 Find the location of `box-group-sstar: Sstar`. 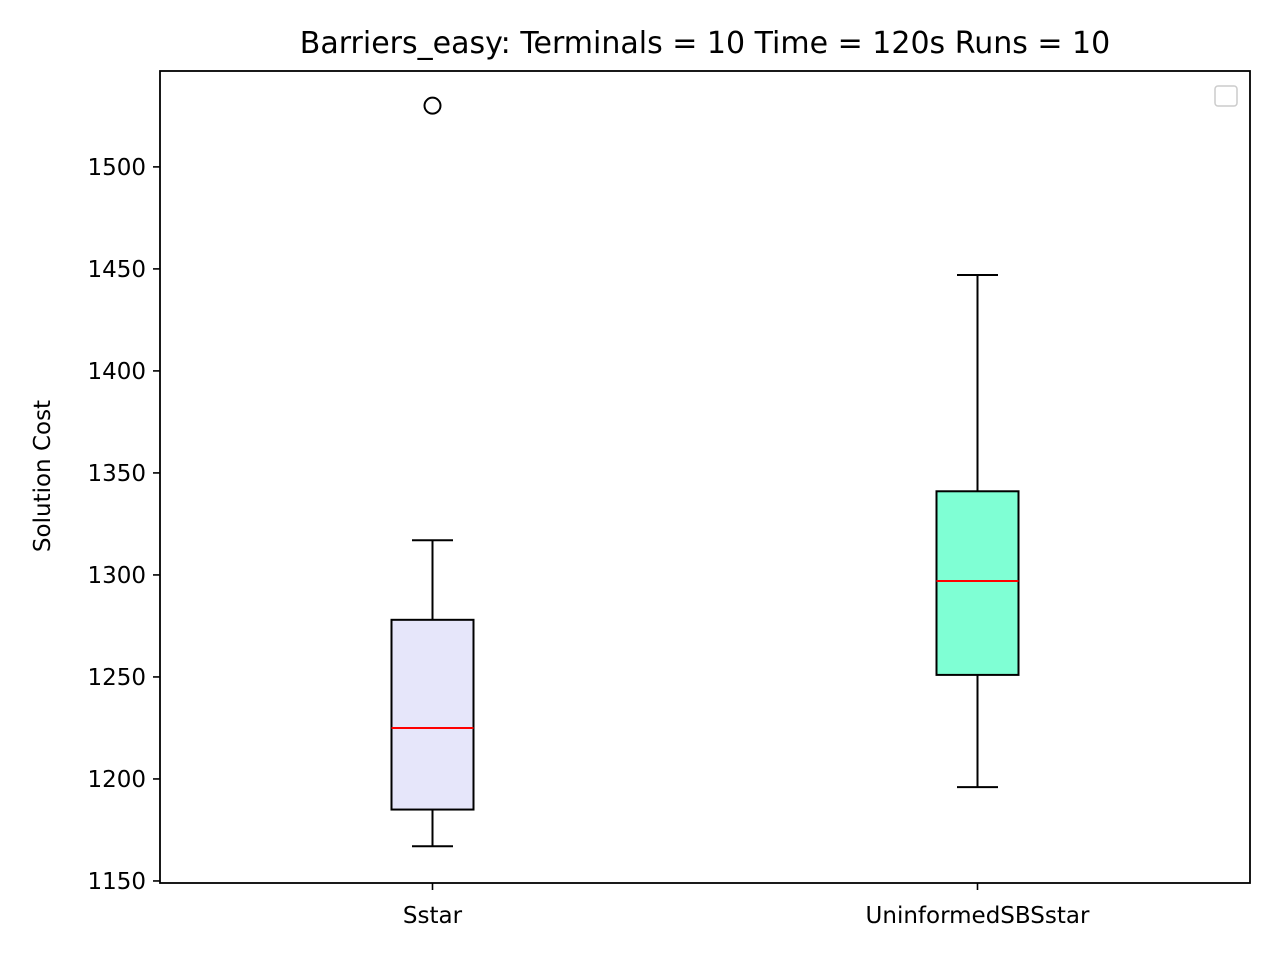

box-group-sstar: Sstar is located at coordinates (432, 512).